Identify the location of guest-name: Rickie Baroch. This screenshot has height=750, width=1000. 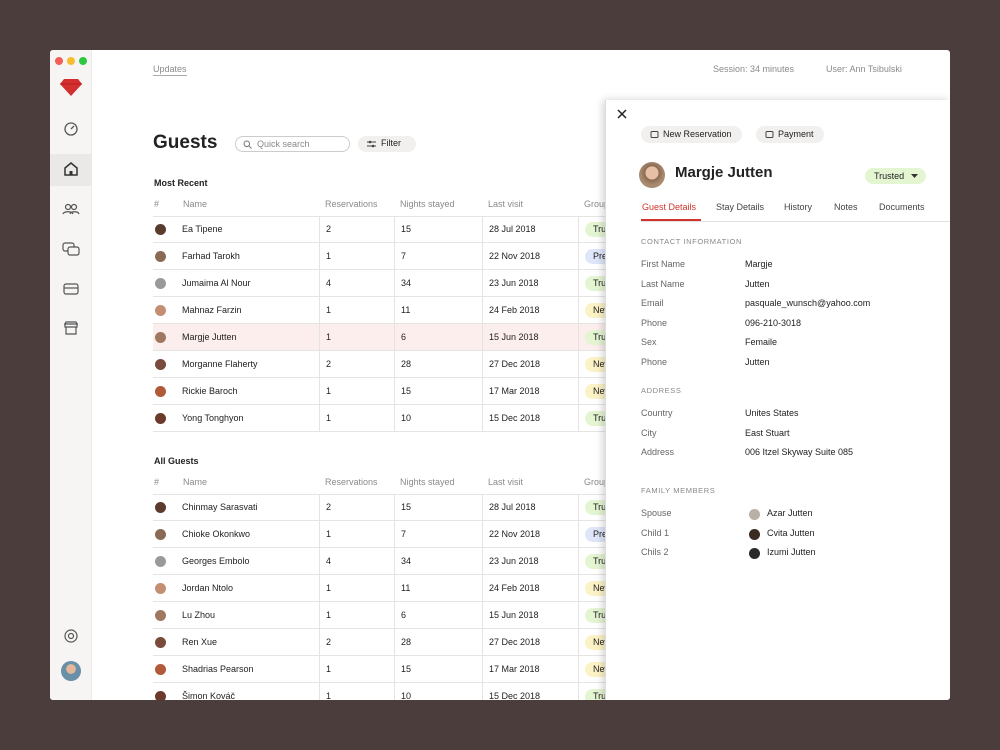
(210, 391).